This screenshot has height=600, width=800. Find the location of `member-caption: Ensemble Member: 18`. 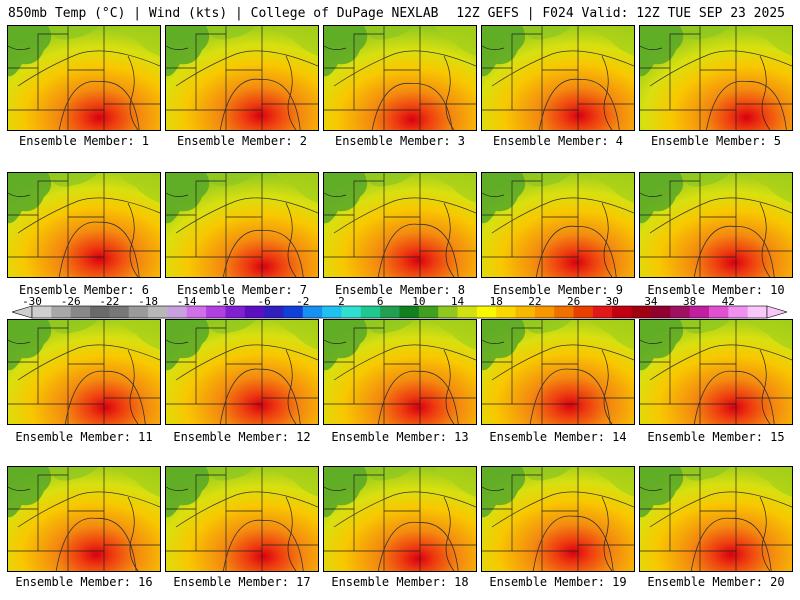

member-caption: Ensemble Member: 18 is located at coordinates (400, 582).